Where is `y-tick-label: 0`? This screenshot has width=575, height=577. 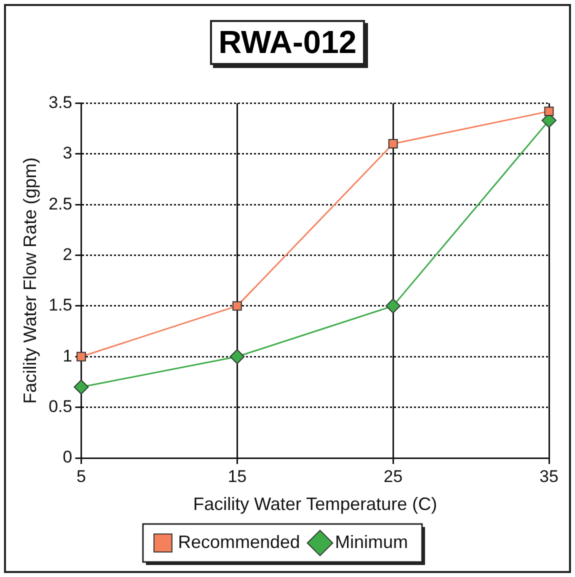 y-tick-label: 0 is located at coordinates (67, 457).